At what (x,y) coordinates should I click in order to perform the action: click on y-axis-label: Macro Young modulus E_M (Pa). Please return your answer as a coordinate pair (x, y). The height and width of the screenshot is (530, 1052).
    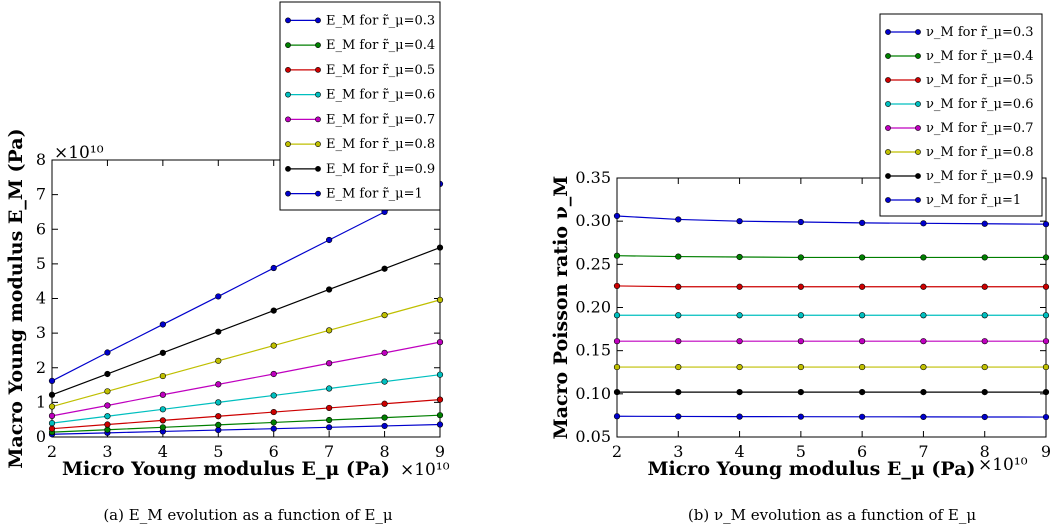
    Looking at the image, I should click on (16, 298).